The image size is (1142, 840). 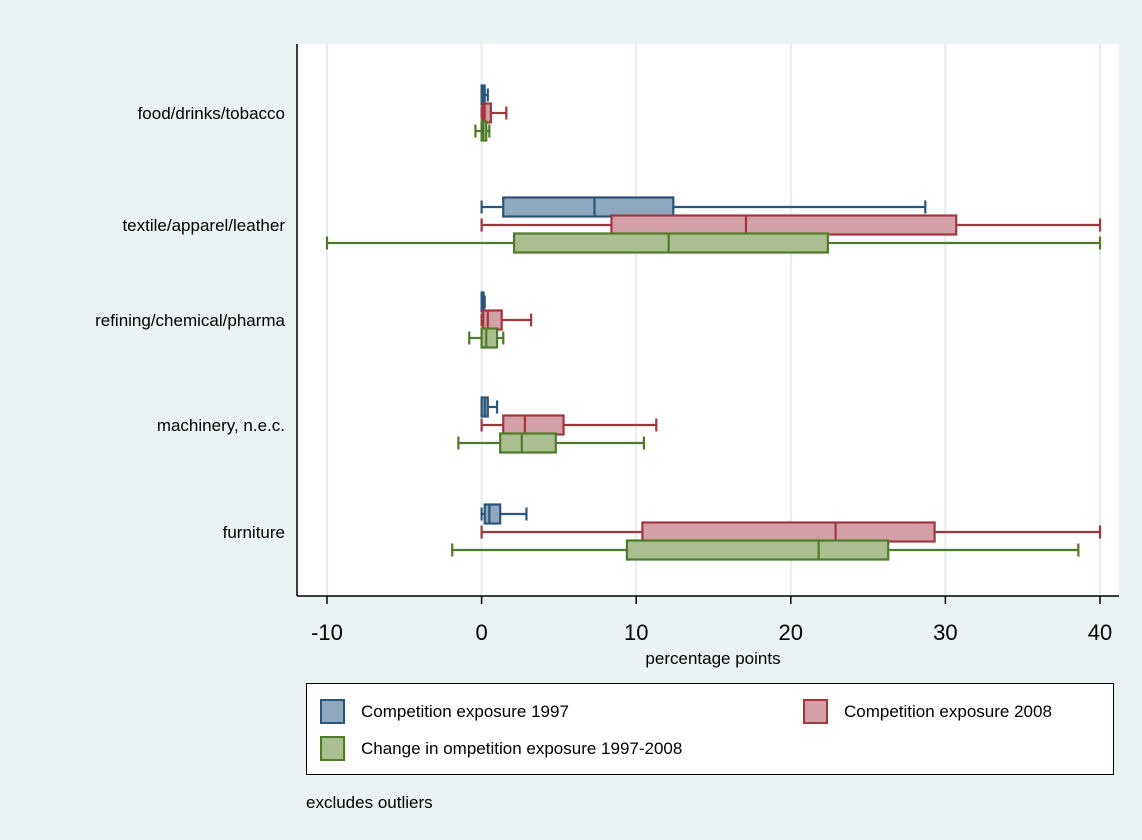 I want to click on x-tick-label: 20, so click(x=791, y=632).